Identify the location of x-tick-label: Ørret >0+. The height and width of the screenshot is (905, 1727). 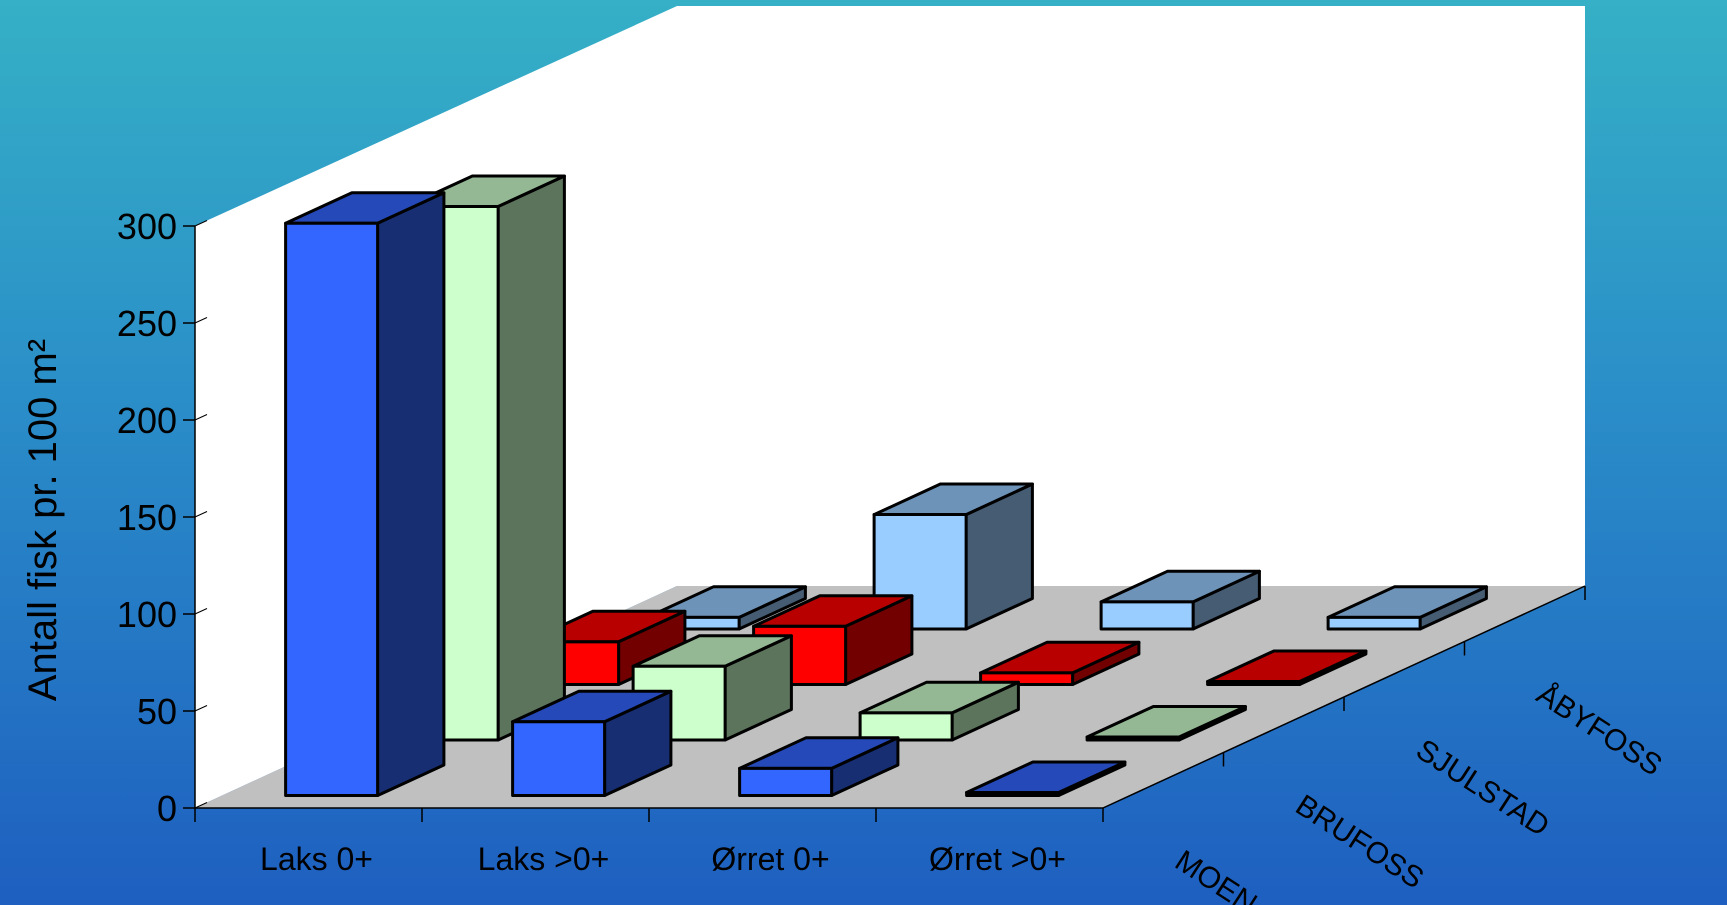
(997, 859).